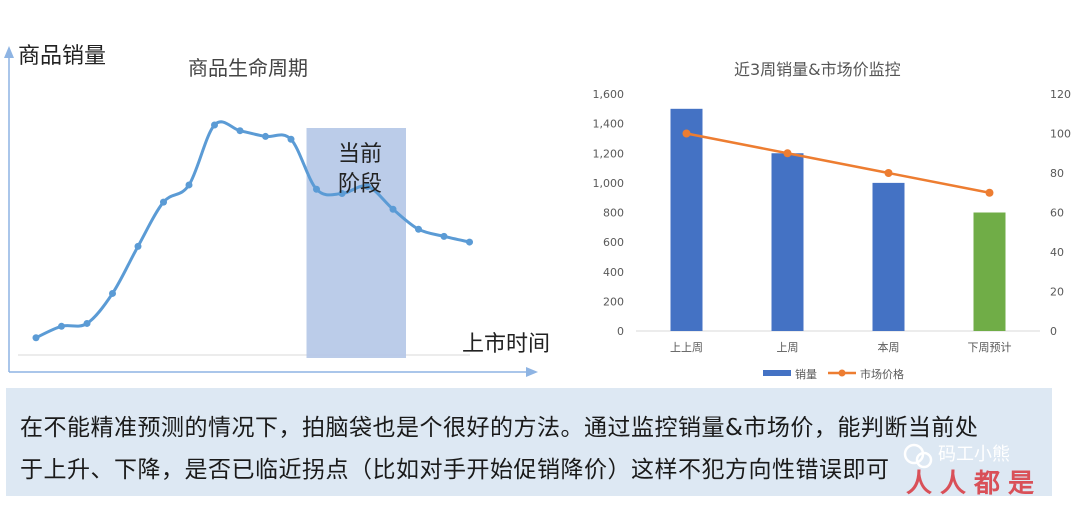 This screenshot has height=506, width=1080. What do you see at coordinates (609, 124) in the screenshot?
I see `left-ytick-label: 1,400` at bounding box center [609, 124].